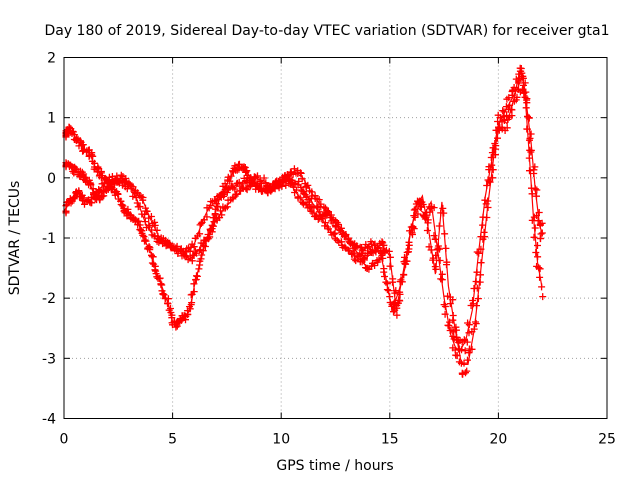  Describe the element at coordinates (498, 440) in the screenshot. I see `x-tick-label: 20` at that location.